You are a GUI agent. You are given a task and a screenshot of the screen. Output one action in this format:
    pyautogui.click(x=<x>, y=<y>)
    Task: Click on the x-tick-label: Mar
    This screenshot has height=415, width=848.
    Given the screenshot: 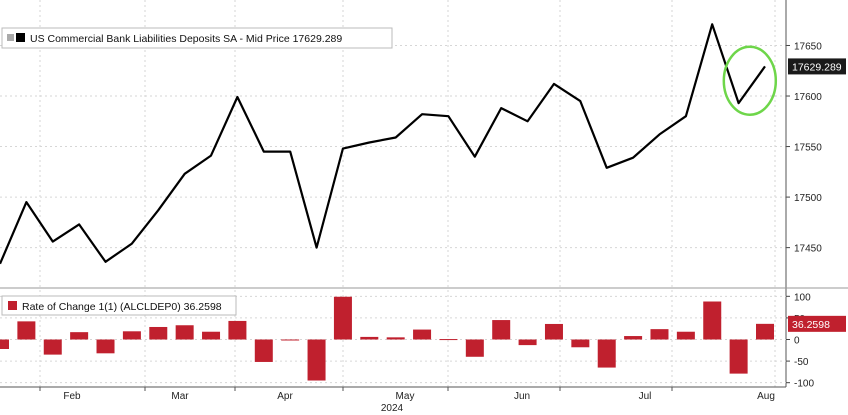 What is the action you would take?
    pyautogui.click(x=180, y=396)
    